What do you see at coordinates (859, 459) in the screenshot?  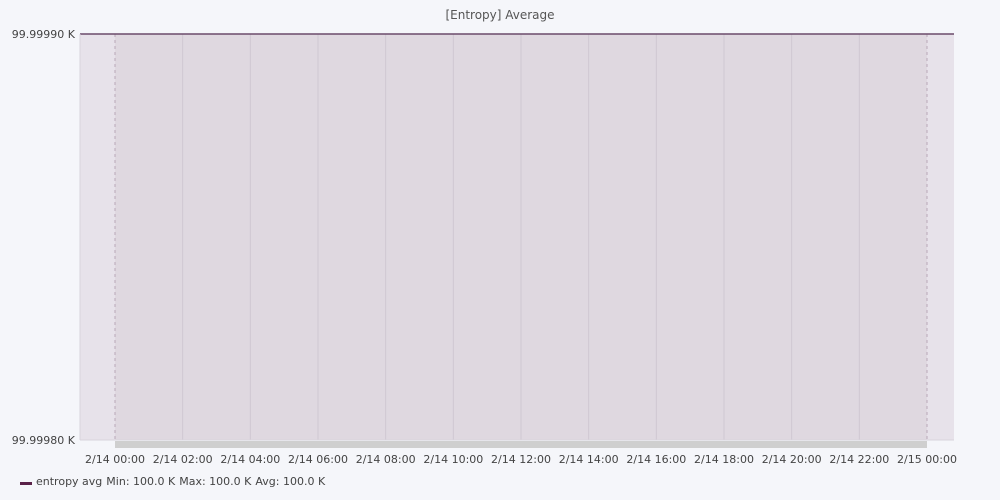 I see `x-tick-label: 2/14 22:00` at bounding box center [859, 459].